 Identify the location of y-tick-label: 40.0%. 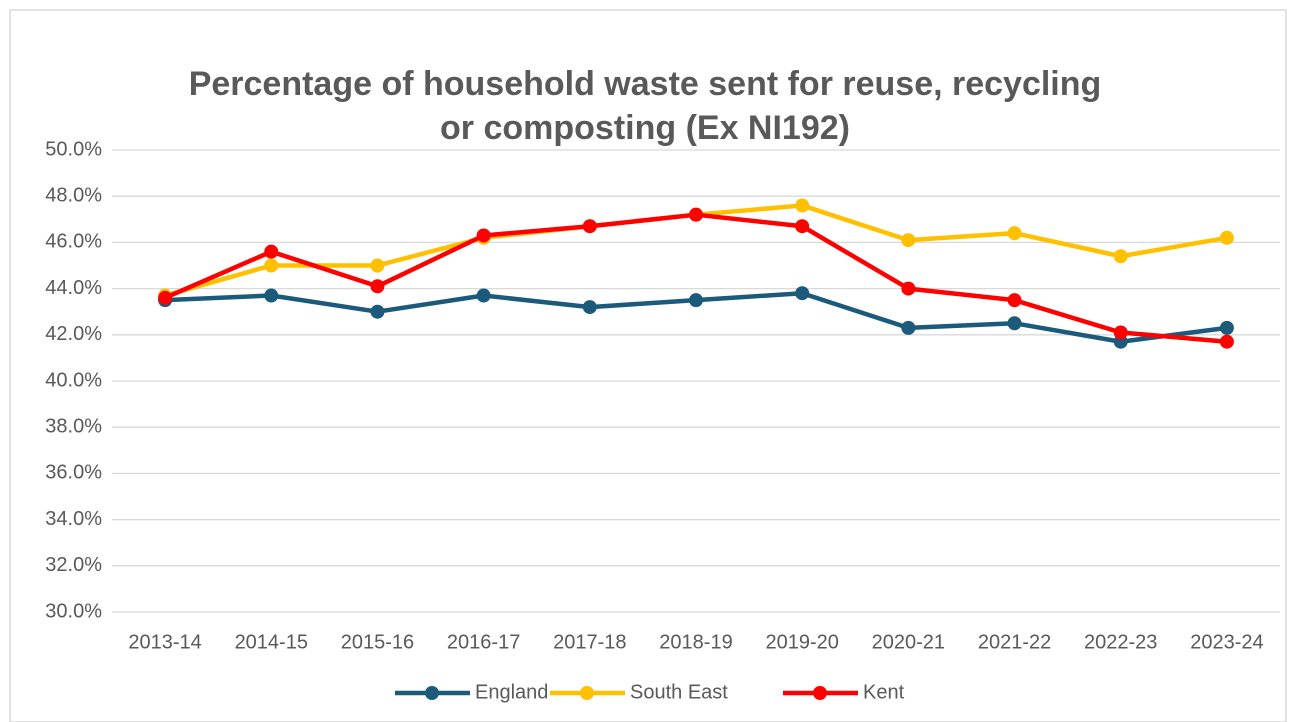
(73, 380).